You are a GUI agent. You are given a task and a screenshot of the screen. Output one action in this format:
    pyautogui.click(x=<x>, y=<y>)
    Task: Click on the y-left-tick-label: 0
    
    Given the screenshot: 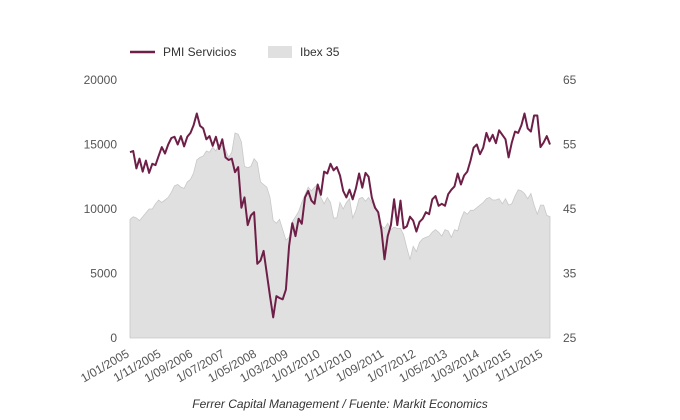 What is the action you would take?
    pyautogui.click(x=113, y=338)
    